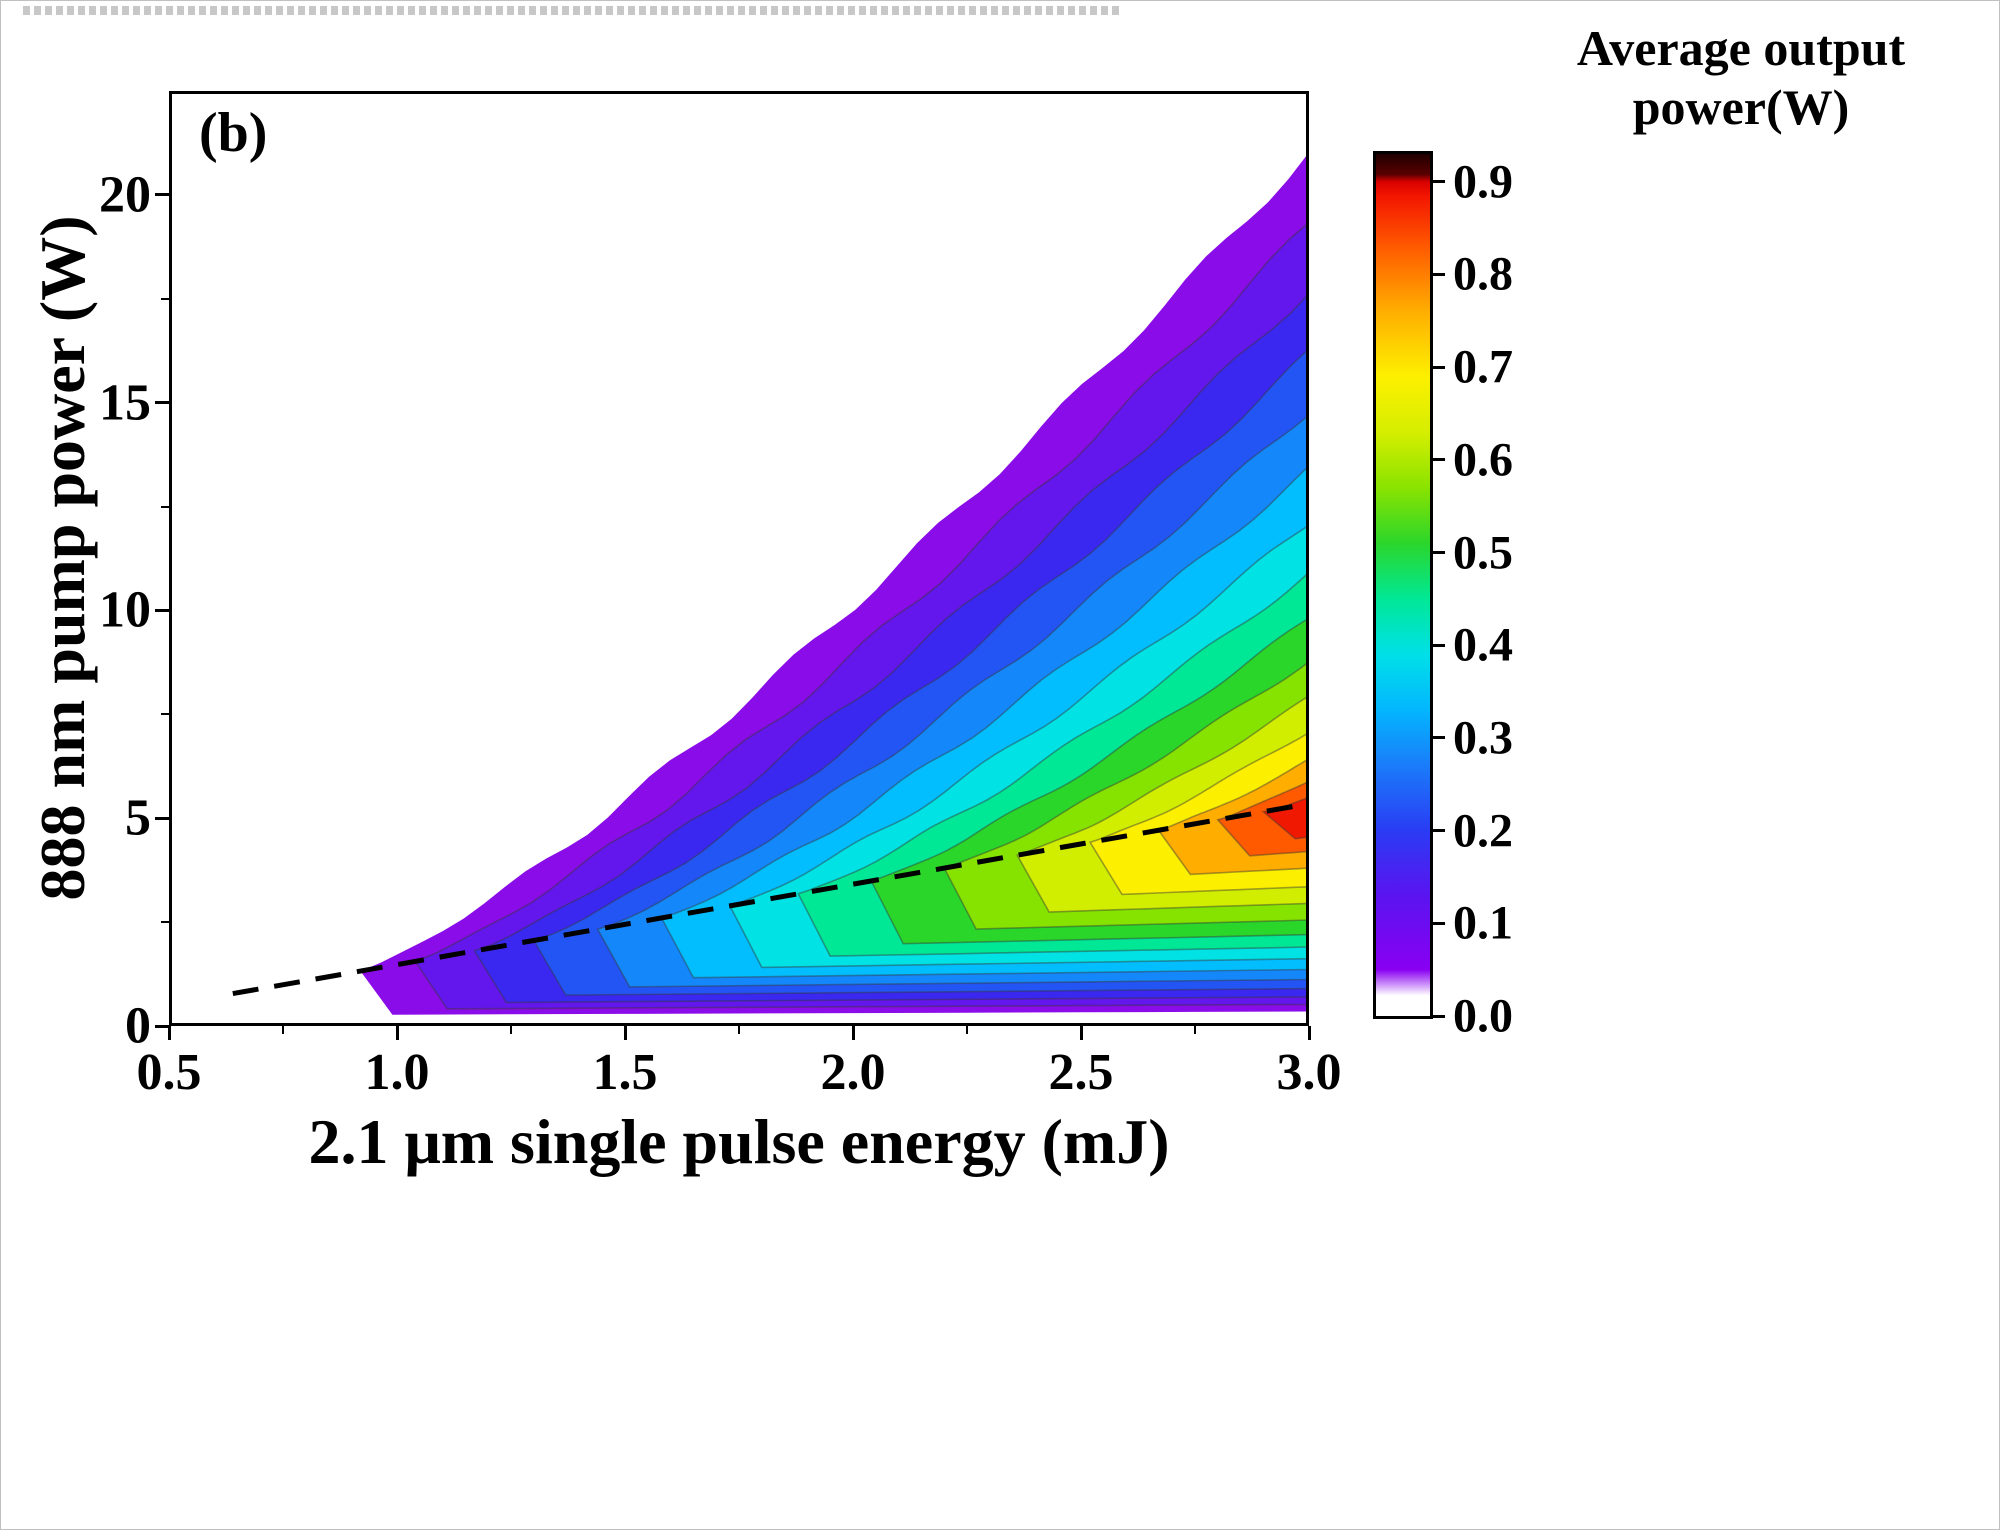 The image size is (2000, 1530). I want to click on colorbar-tick-label: 0.1, so click(1483, 923).